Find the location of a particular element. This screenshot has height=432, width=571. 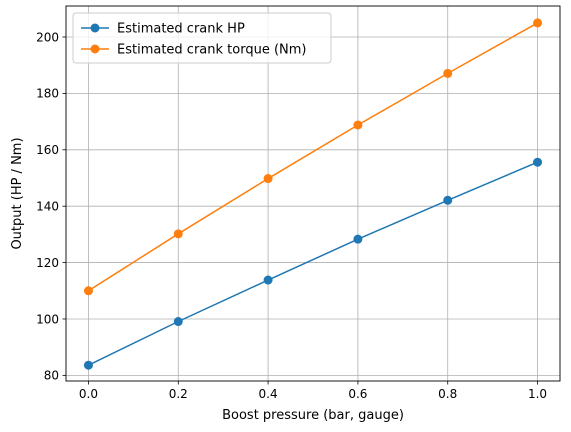

legend-entry-torque: Estimated crank torque (Nm) is located at coordinates (193, 50).